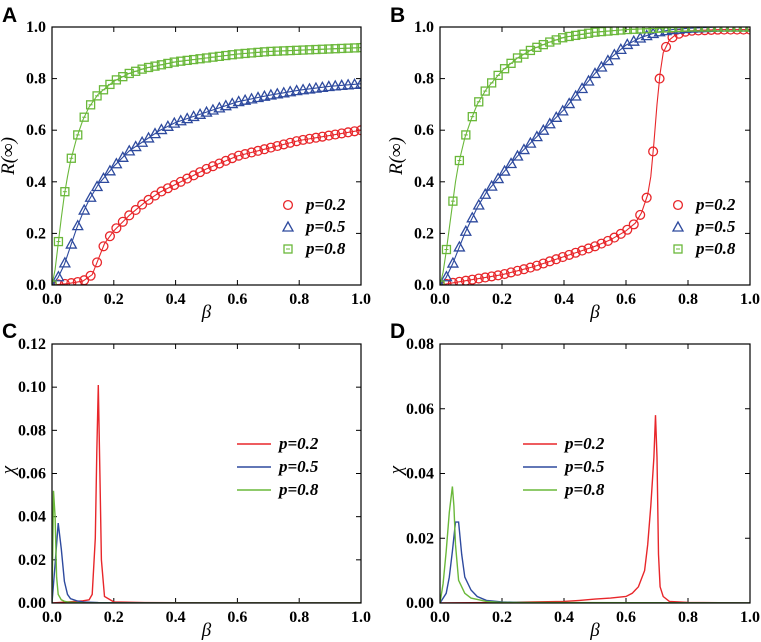  I want to click on y-tick-label: 0.8, so click(36, 79).